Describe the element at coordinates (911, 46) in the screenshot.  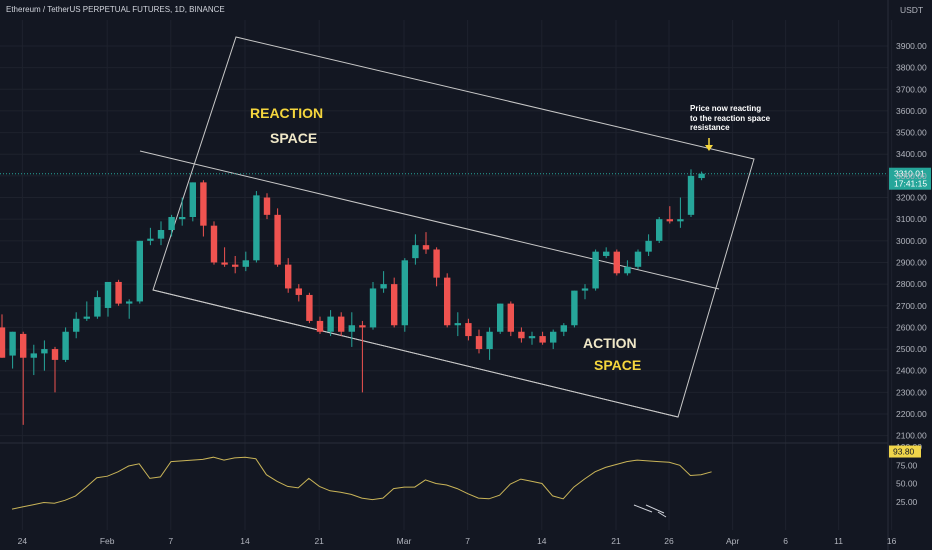
I see `price-tick-label: 3900.00` at that location.